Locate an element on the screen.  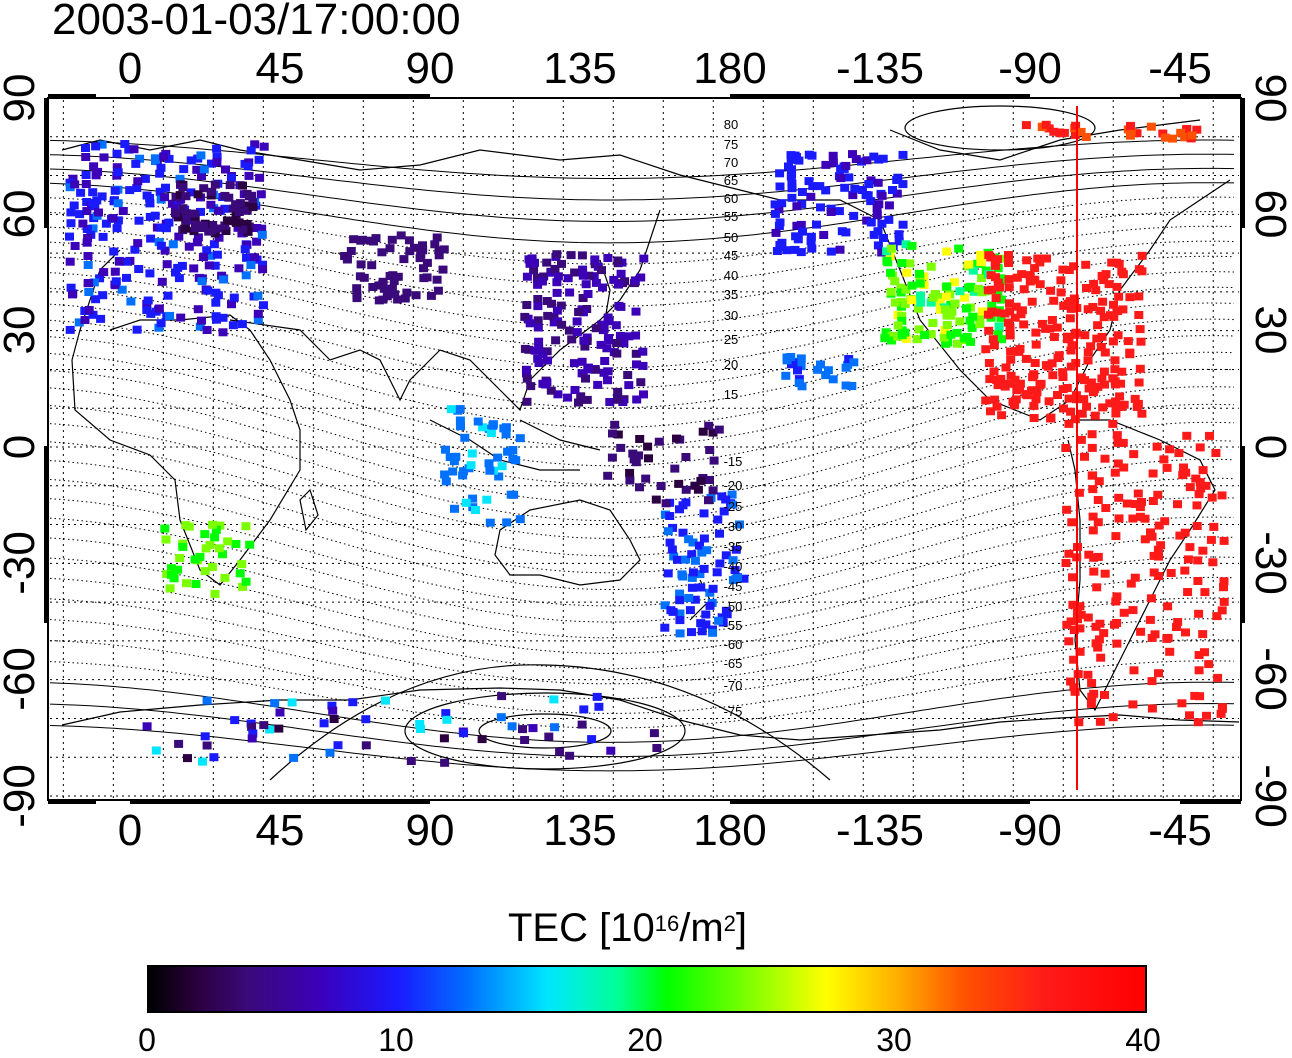
contour-label: -55 is located at coordinates (733, 625).